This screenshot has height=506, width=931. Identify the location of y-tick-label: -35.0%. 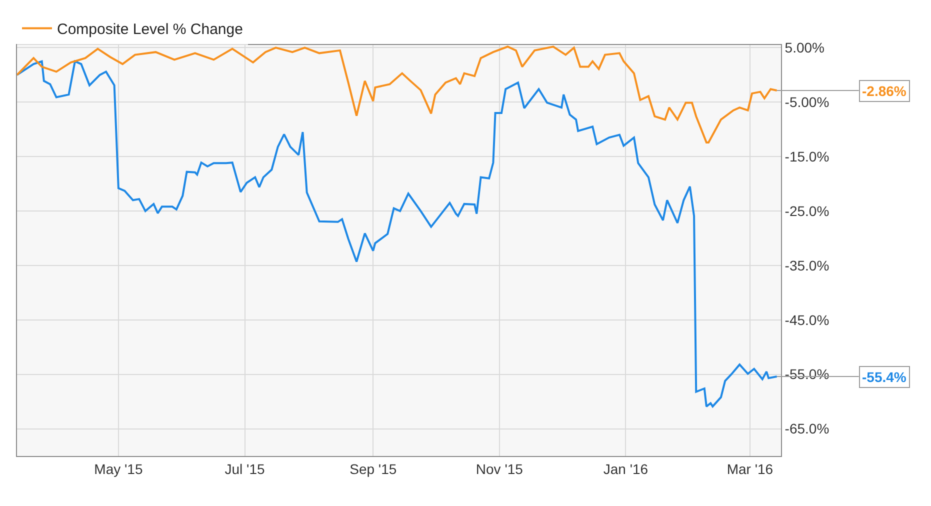
(807, 265).